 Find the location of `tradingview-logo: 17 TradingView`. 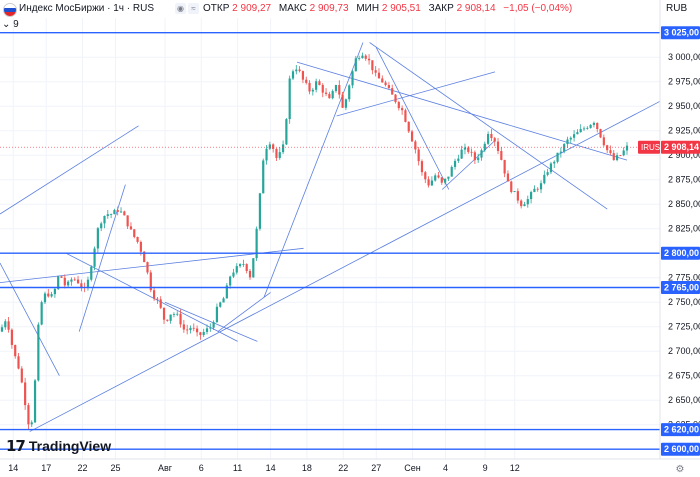

tradingview-logo: 17 TradingView is located at coordinates (58, 446).